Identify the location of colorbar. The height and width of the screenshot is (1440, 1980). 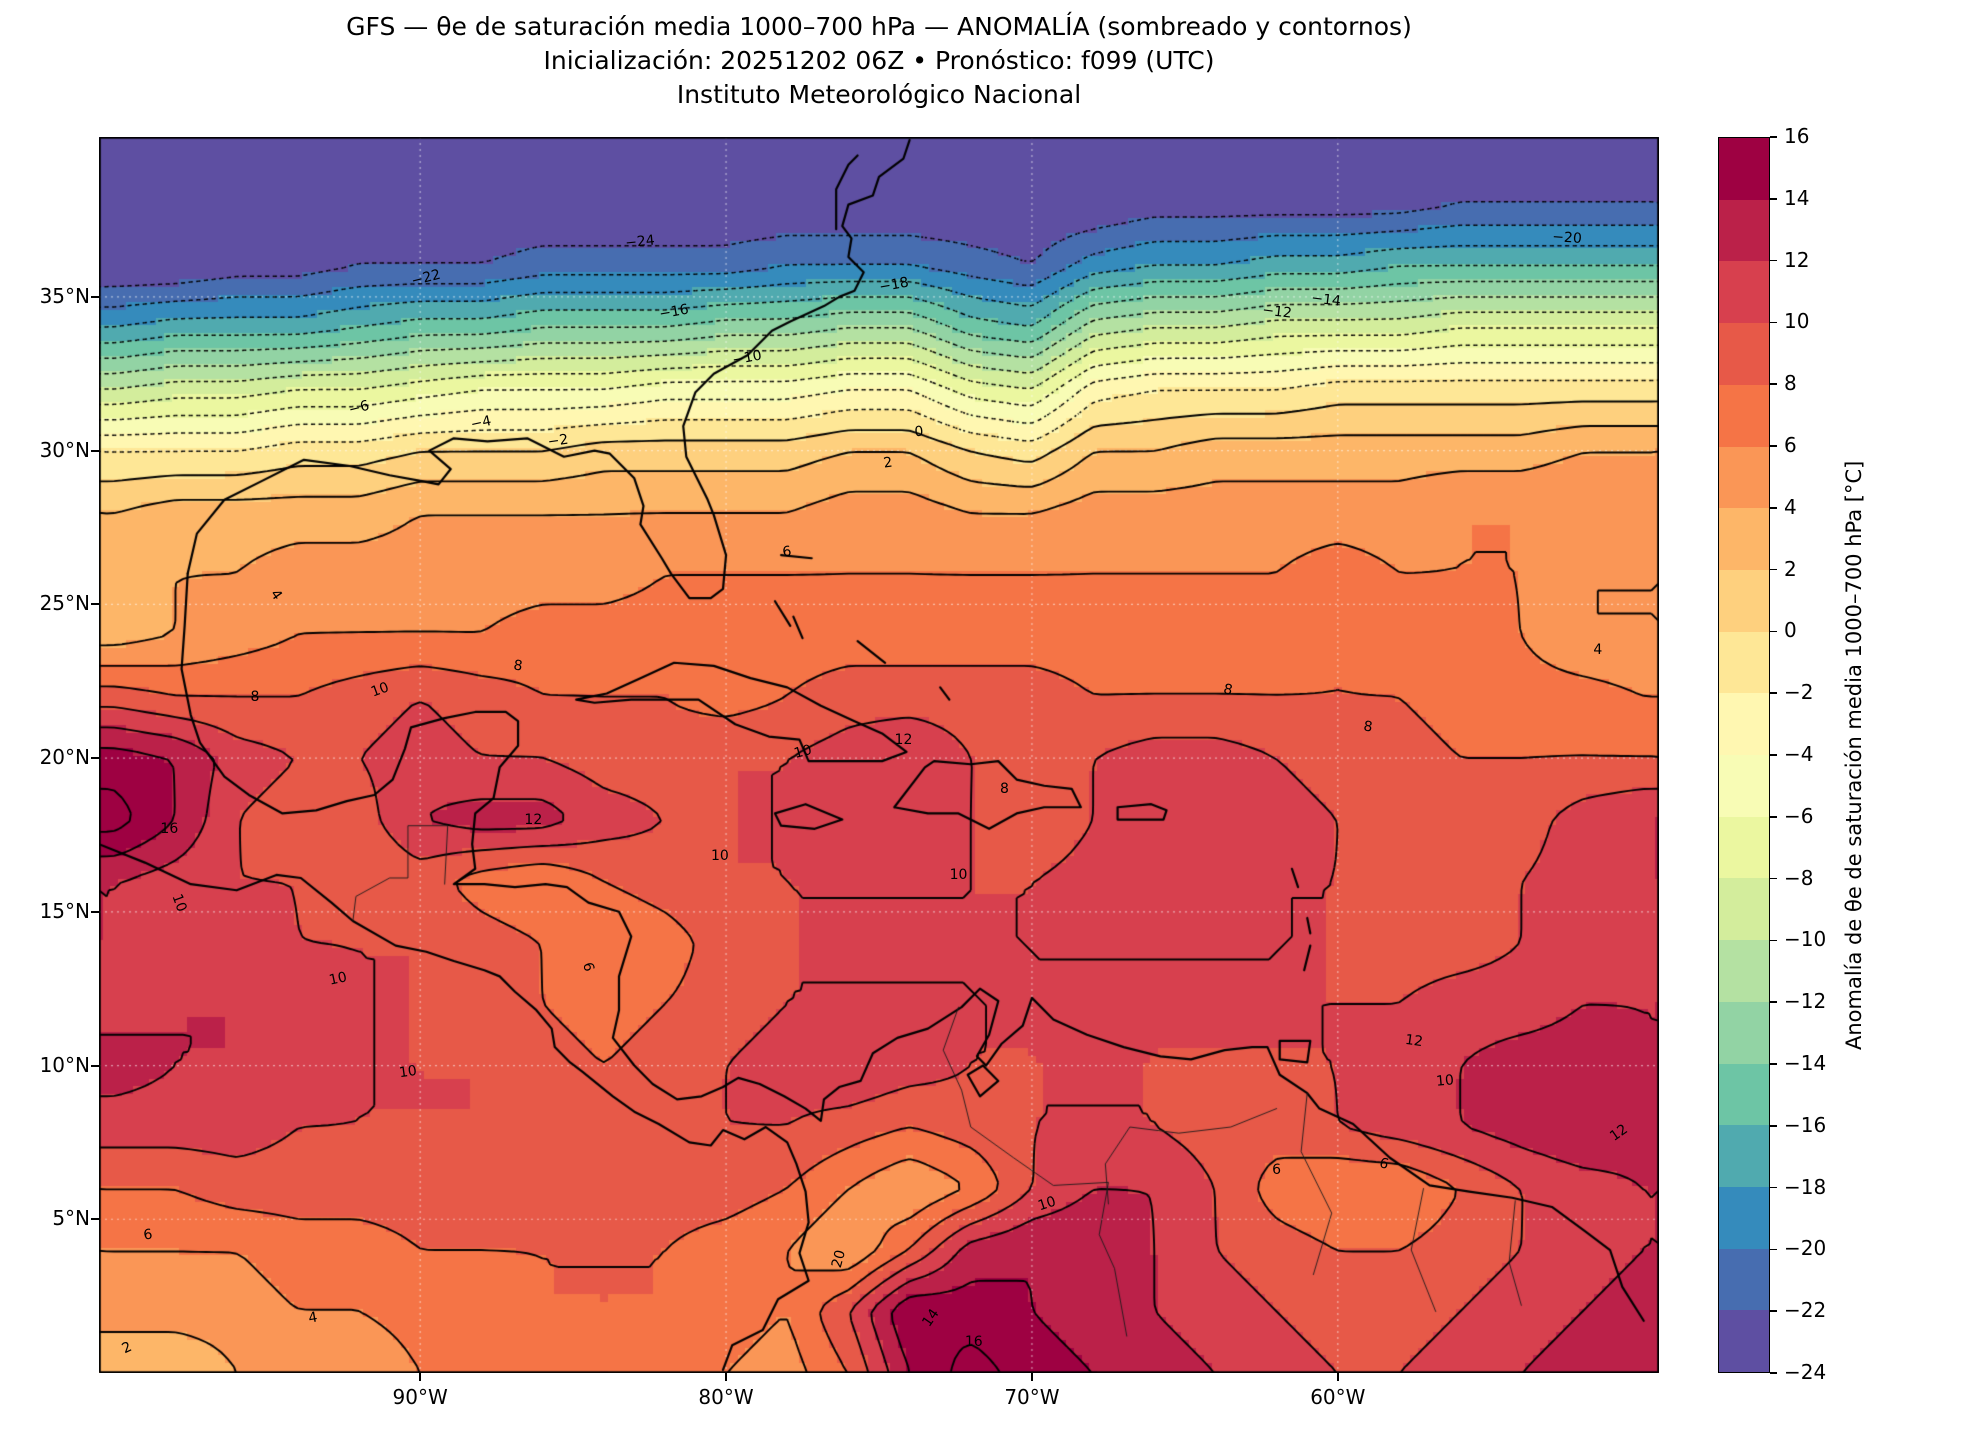
(1744, 755).